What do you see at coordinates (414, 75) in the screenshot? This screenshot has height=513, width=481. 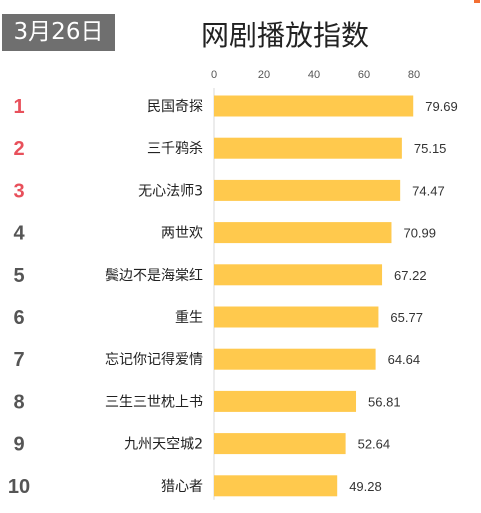 I see `axis-tick-label: 80` at bounding box center [414, 75].